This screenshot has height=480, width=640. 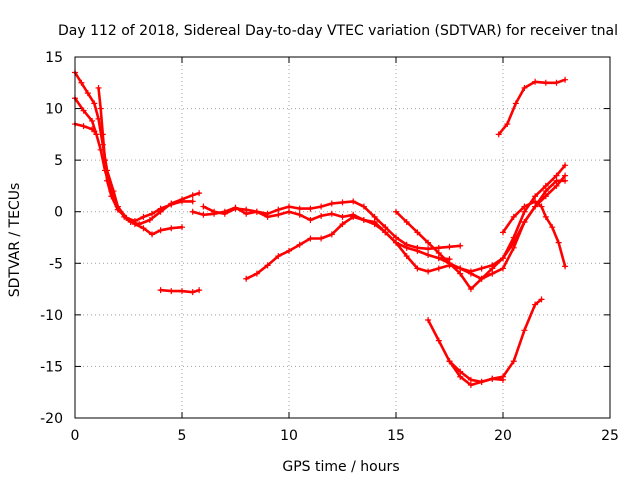 I want to click on y-tick-label: 15, so click(x=54, y=58).